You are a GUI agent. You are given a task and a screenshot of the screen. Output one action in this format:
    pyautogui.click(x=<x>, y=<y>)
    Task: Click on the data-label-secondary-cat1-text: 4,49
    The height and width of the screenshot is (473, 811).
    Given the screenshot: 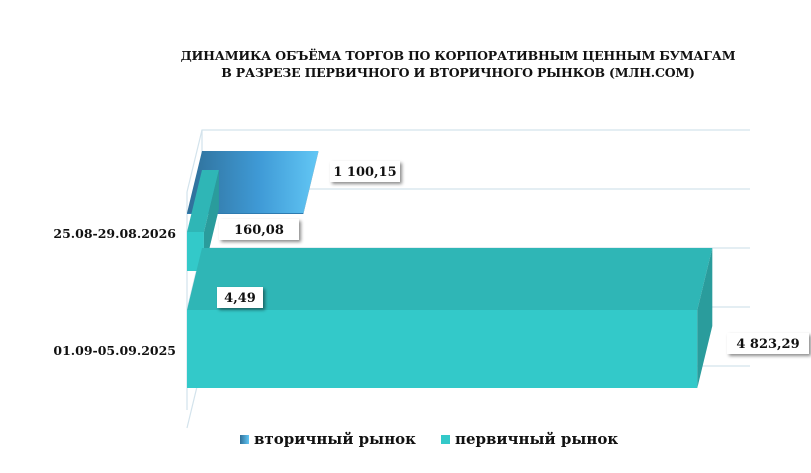 What is the action you would take?
    pyautogui.click(x=240, y=298)
    